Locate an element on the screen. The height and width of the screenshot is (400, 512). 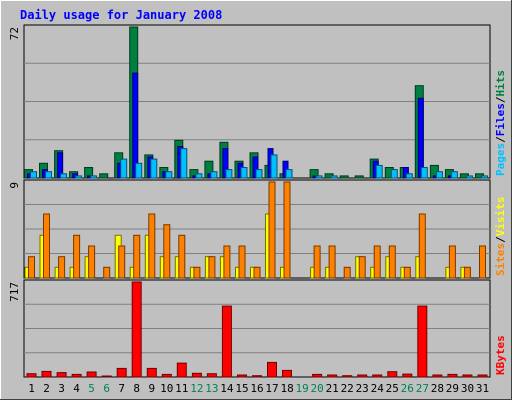
legend-entry: Hits is located at coordinates (500, 83).